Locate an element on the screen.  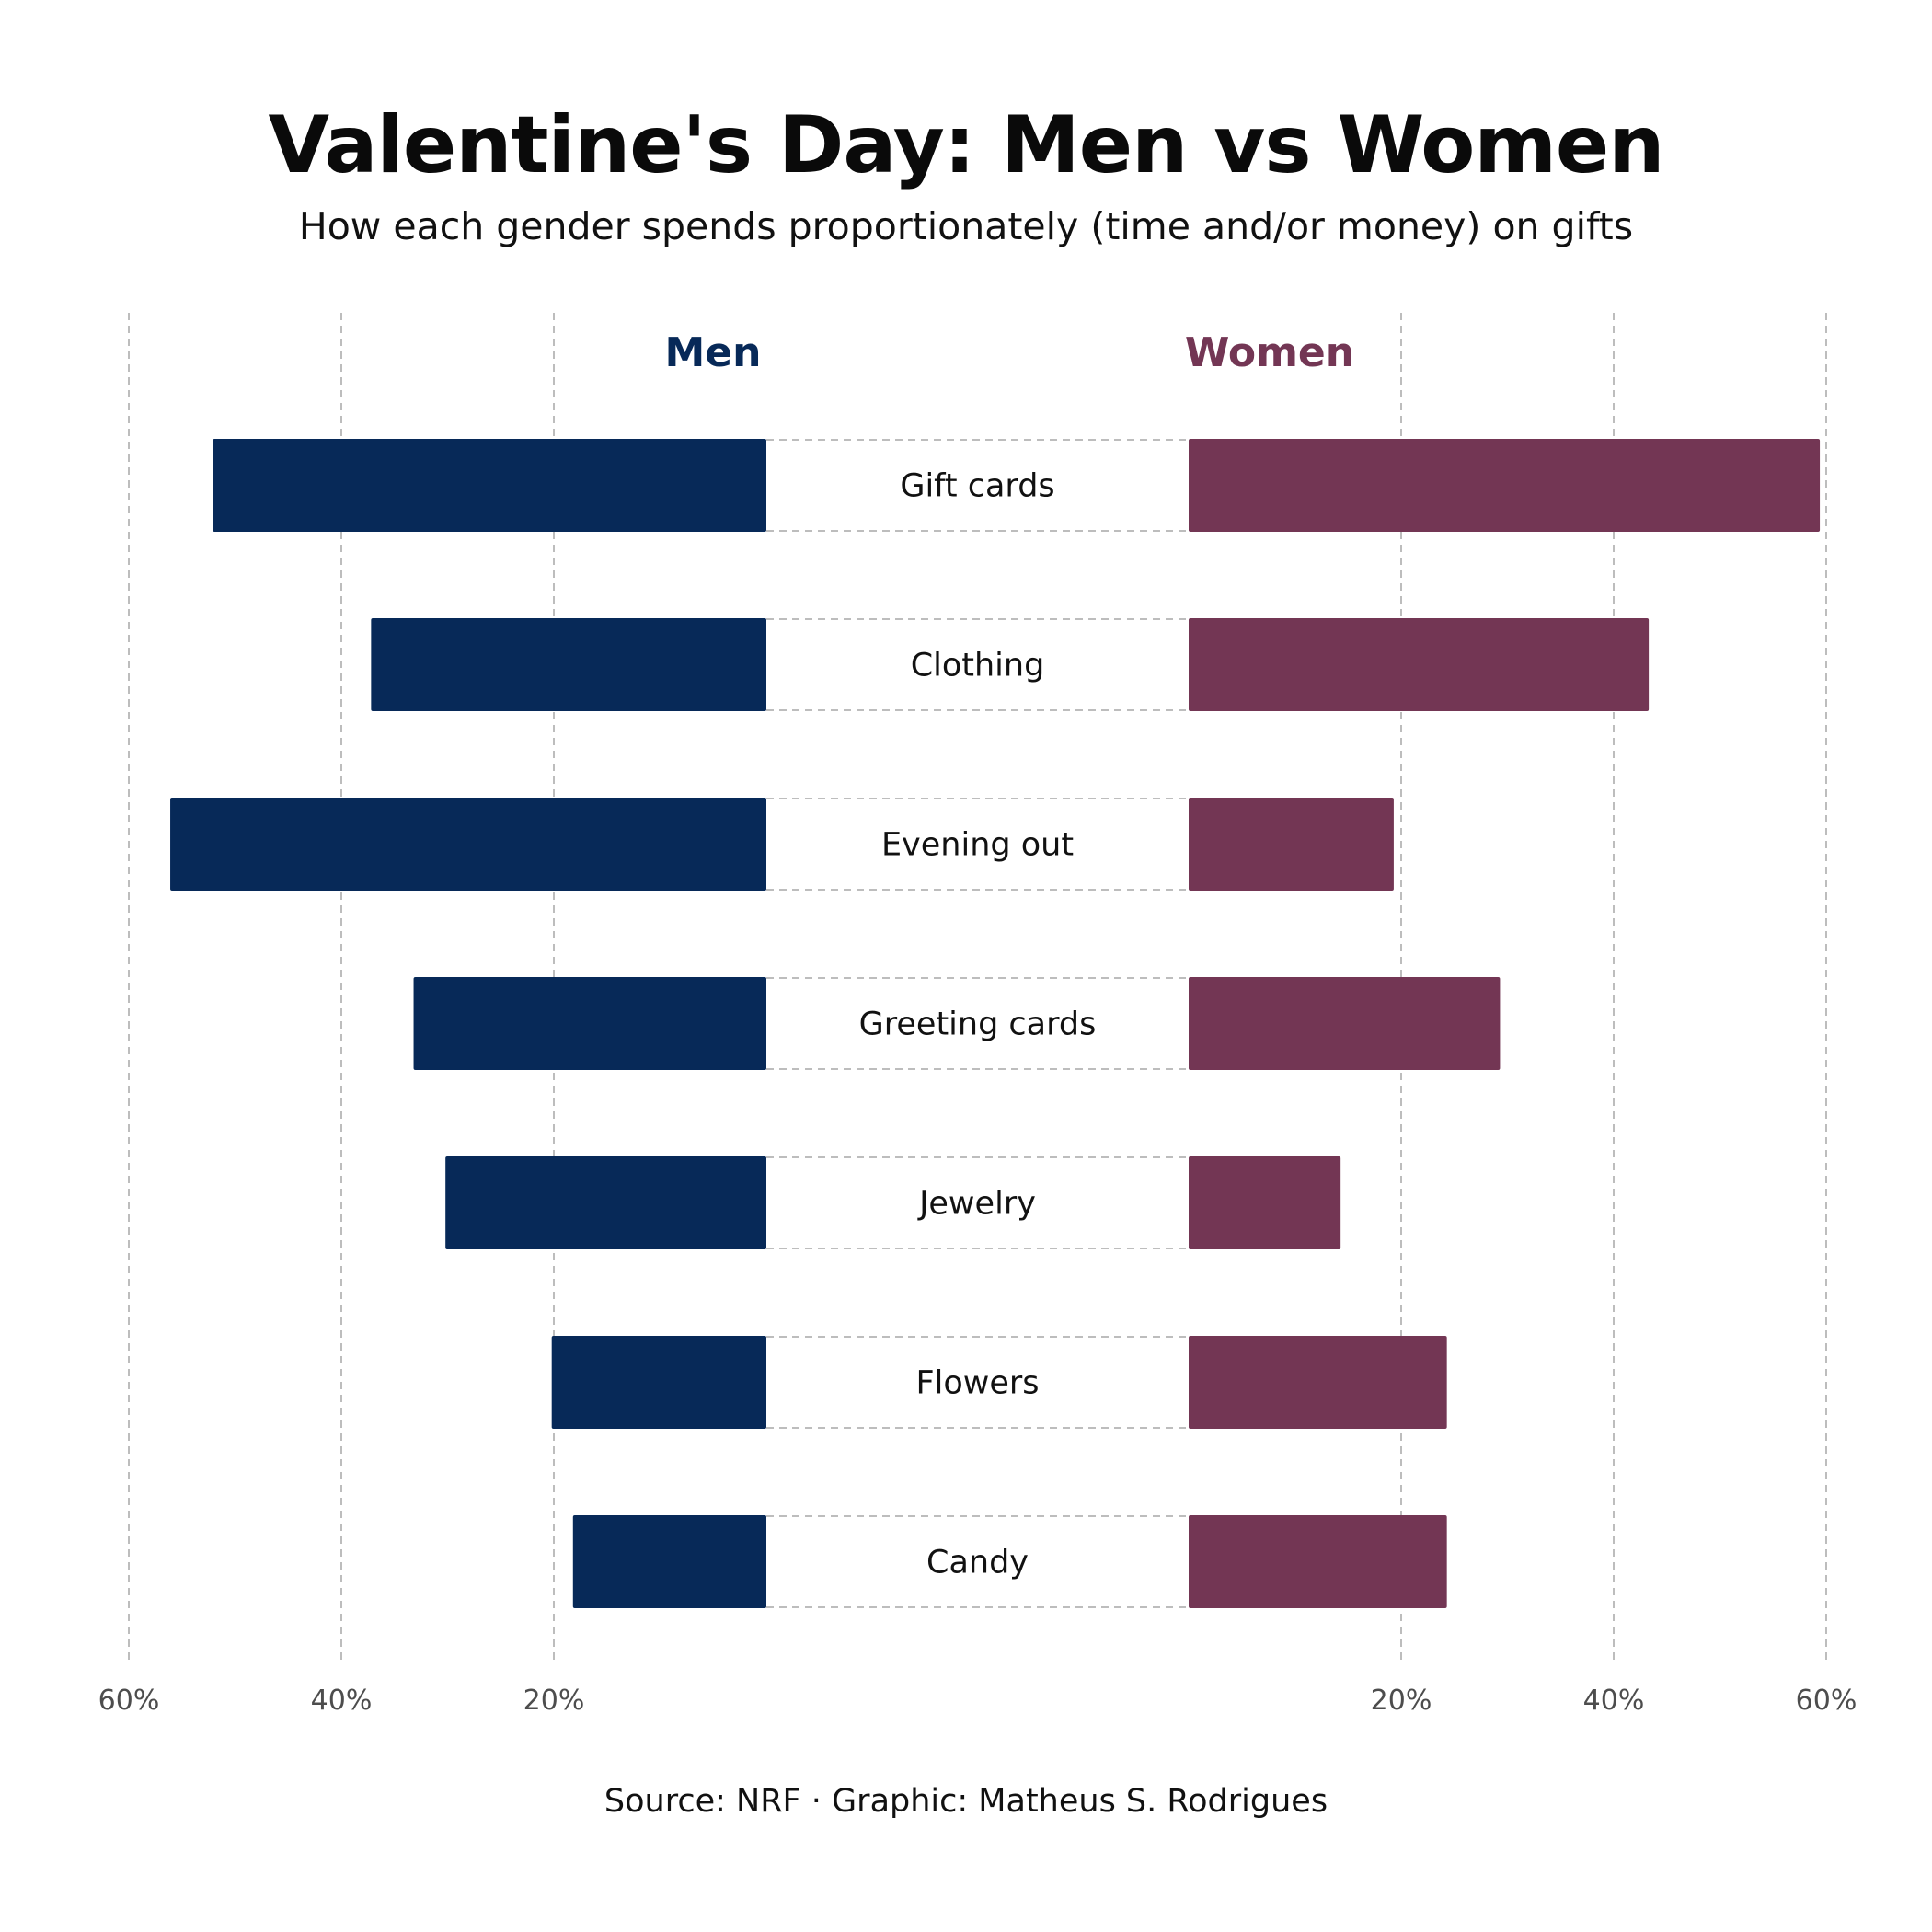
tick-label-right: 60% is located at coordinates (1826, 1701).